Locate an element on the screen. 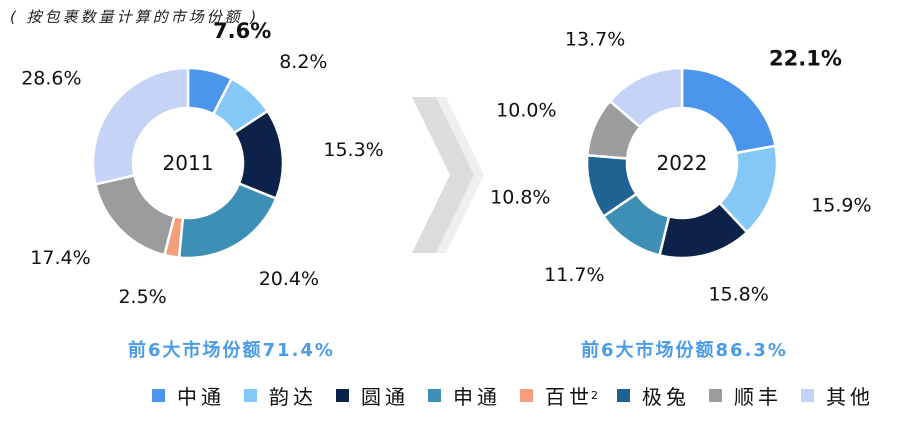  summary-2011: 前6大市场份额71.4% is located at coordinates (231, 350).